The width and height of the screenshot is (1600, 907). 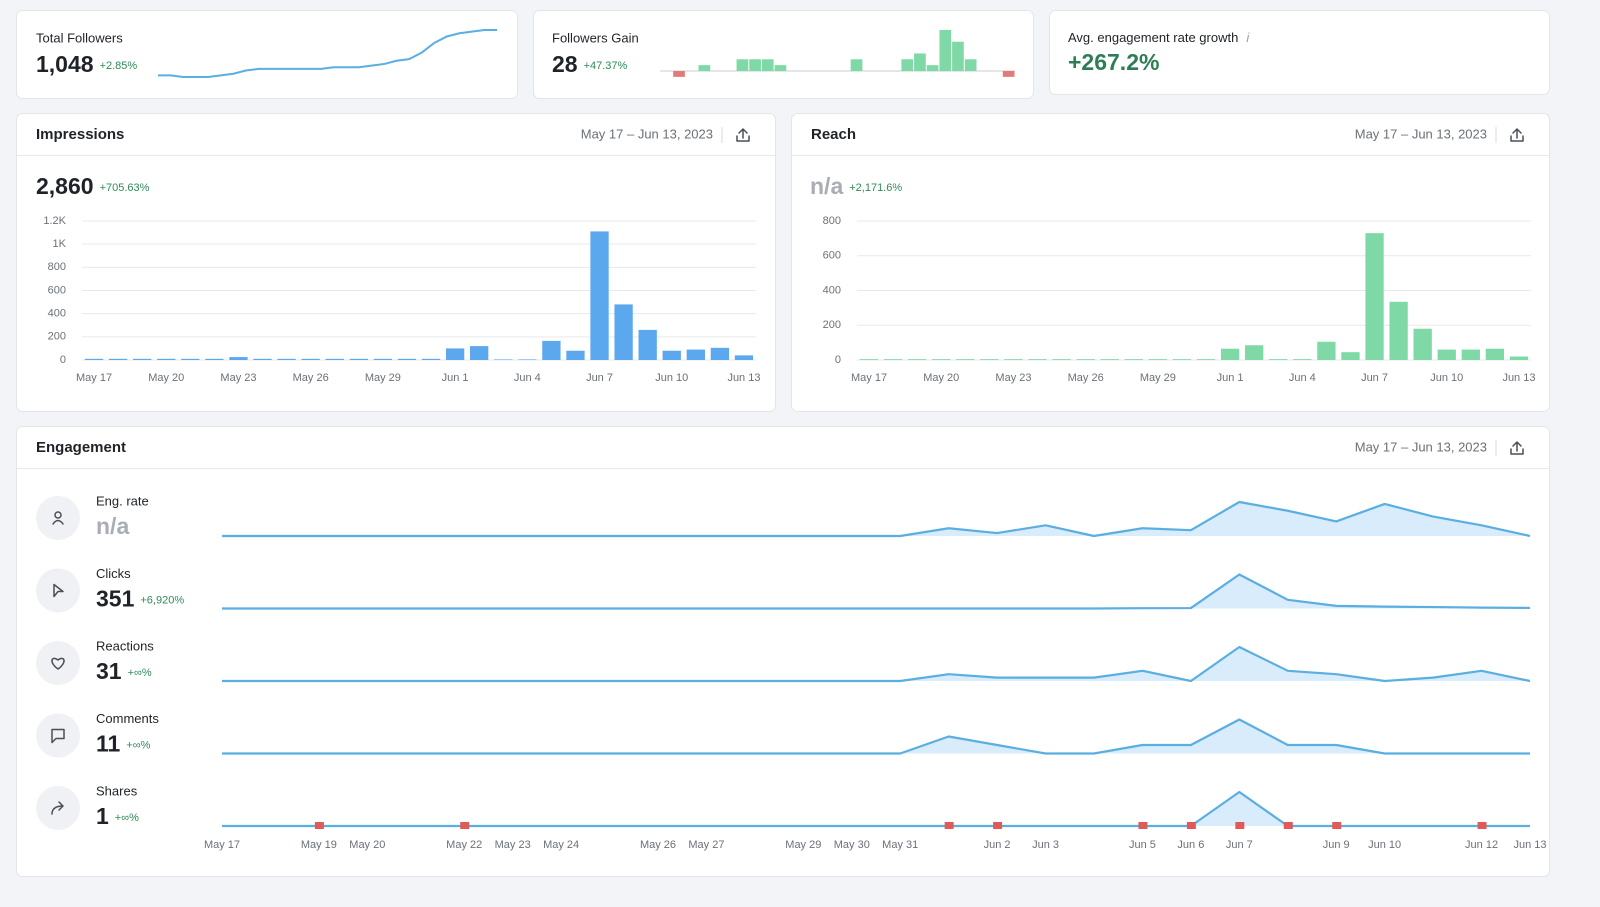 I want to click on info-icon: i, so click(x=1248, y=37).